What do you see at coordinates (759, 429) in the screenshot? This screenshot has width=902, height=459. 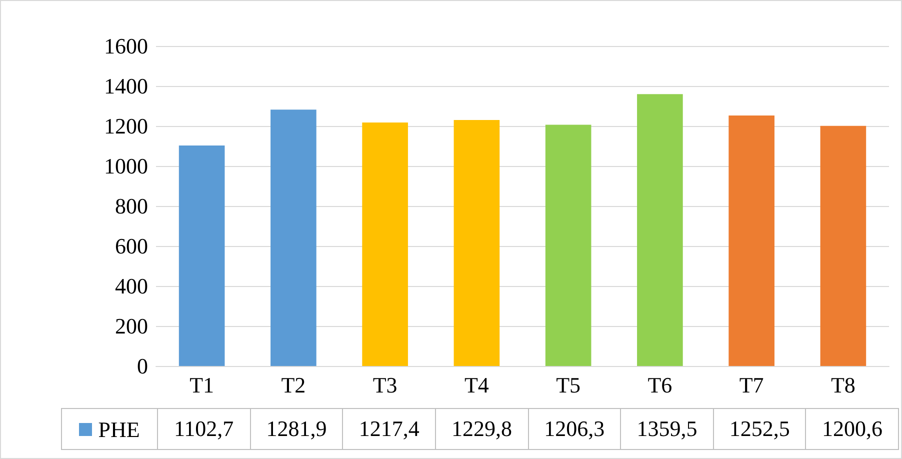 I see `data-label: 1252,5` at bounding box center [759, 429].